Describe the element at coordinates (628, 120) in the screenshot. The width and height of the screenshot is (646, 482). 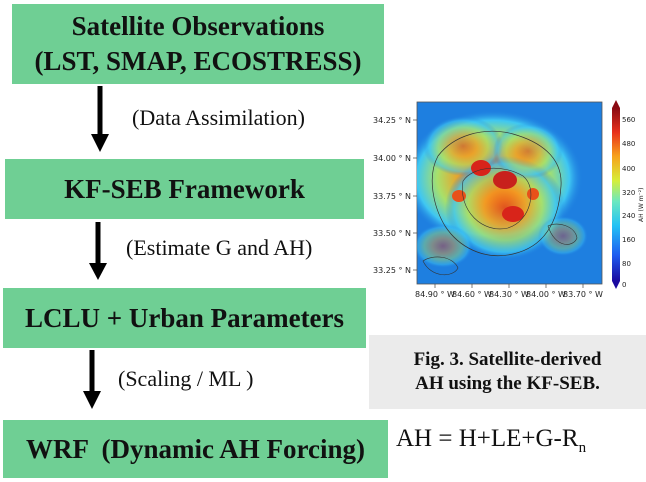
I see `colorbar-tick: 560` at that location.